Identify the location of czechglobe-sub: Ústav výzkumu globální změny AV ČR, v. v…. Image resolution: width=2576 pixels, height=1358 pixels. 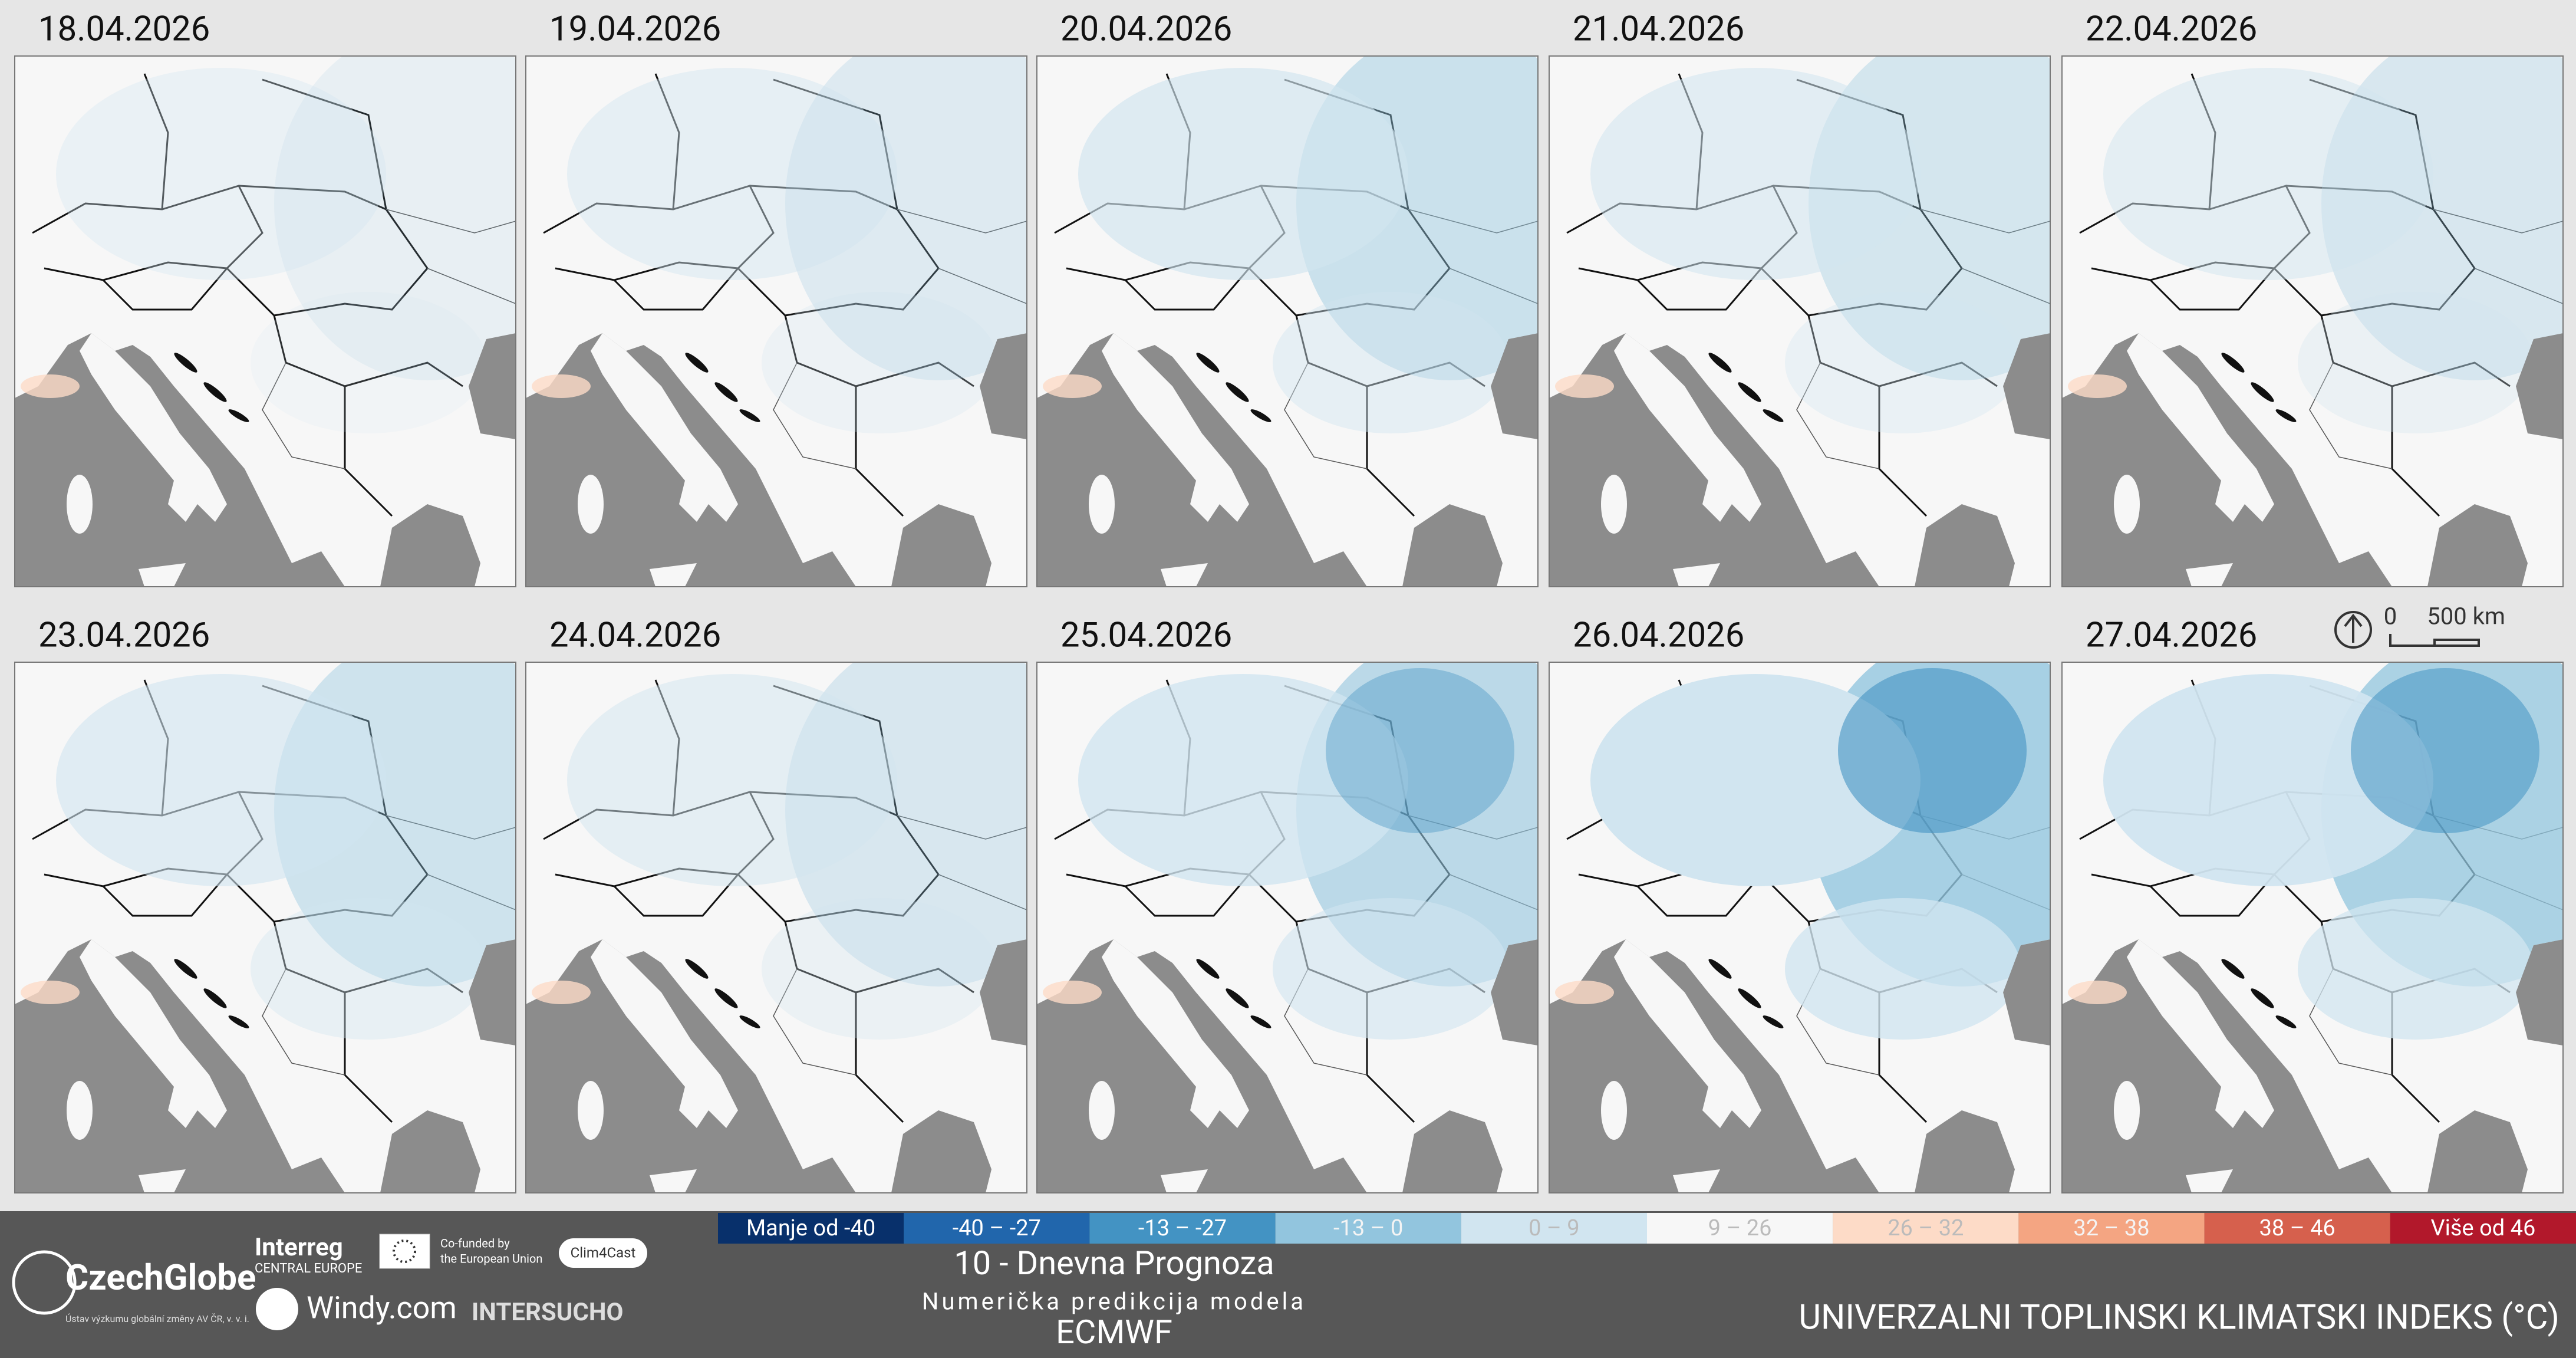
(157, 1318).